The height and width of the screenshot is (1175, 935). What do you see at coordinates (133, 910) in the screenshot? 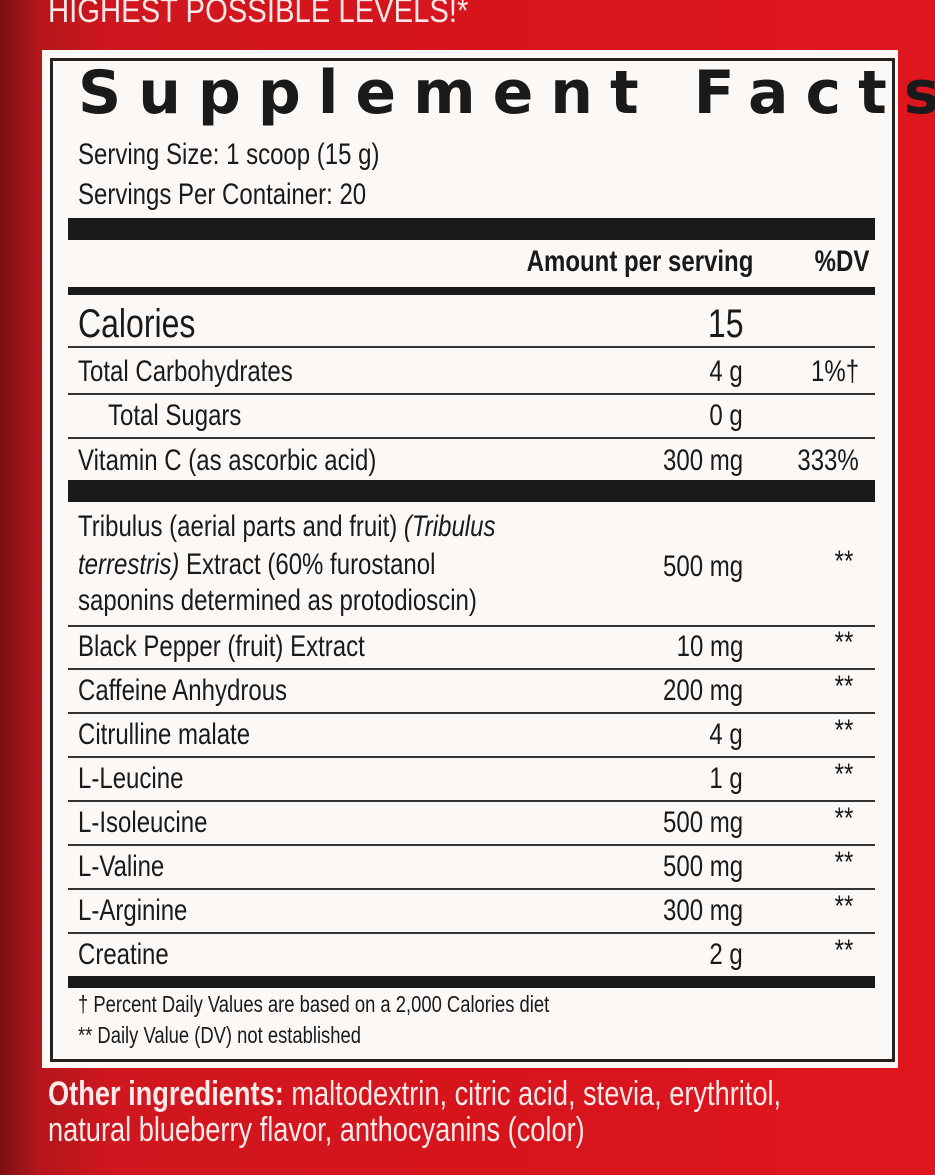
I see `row-name: L-Arginine` at bounding box center [133, 910].